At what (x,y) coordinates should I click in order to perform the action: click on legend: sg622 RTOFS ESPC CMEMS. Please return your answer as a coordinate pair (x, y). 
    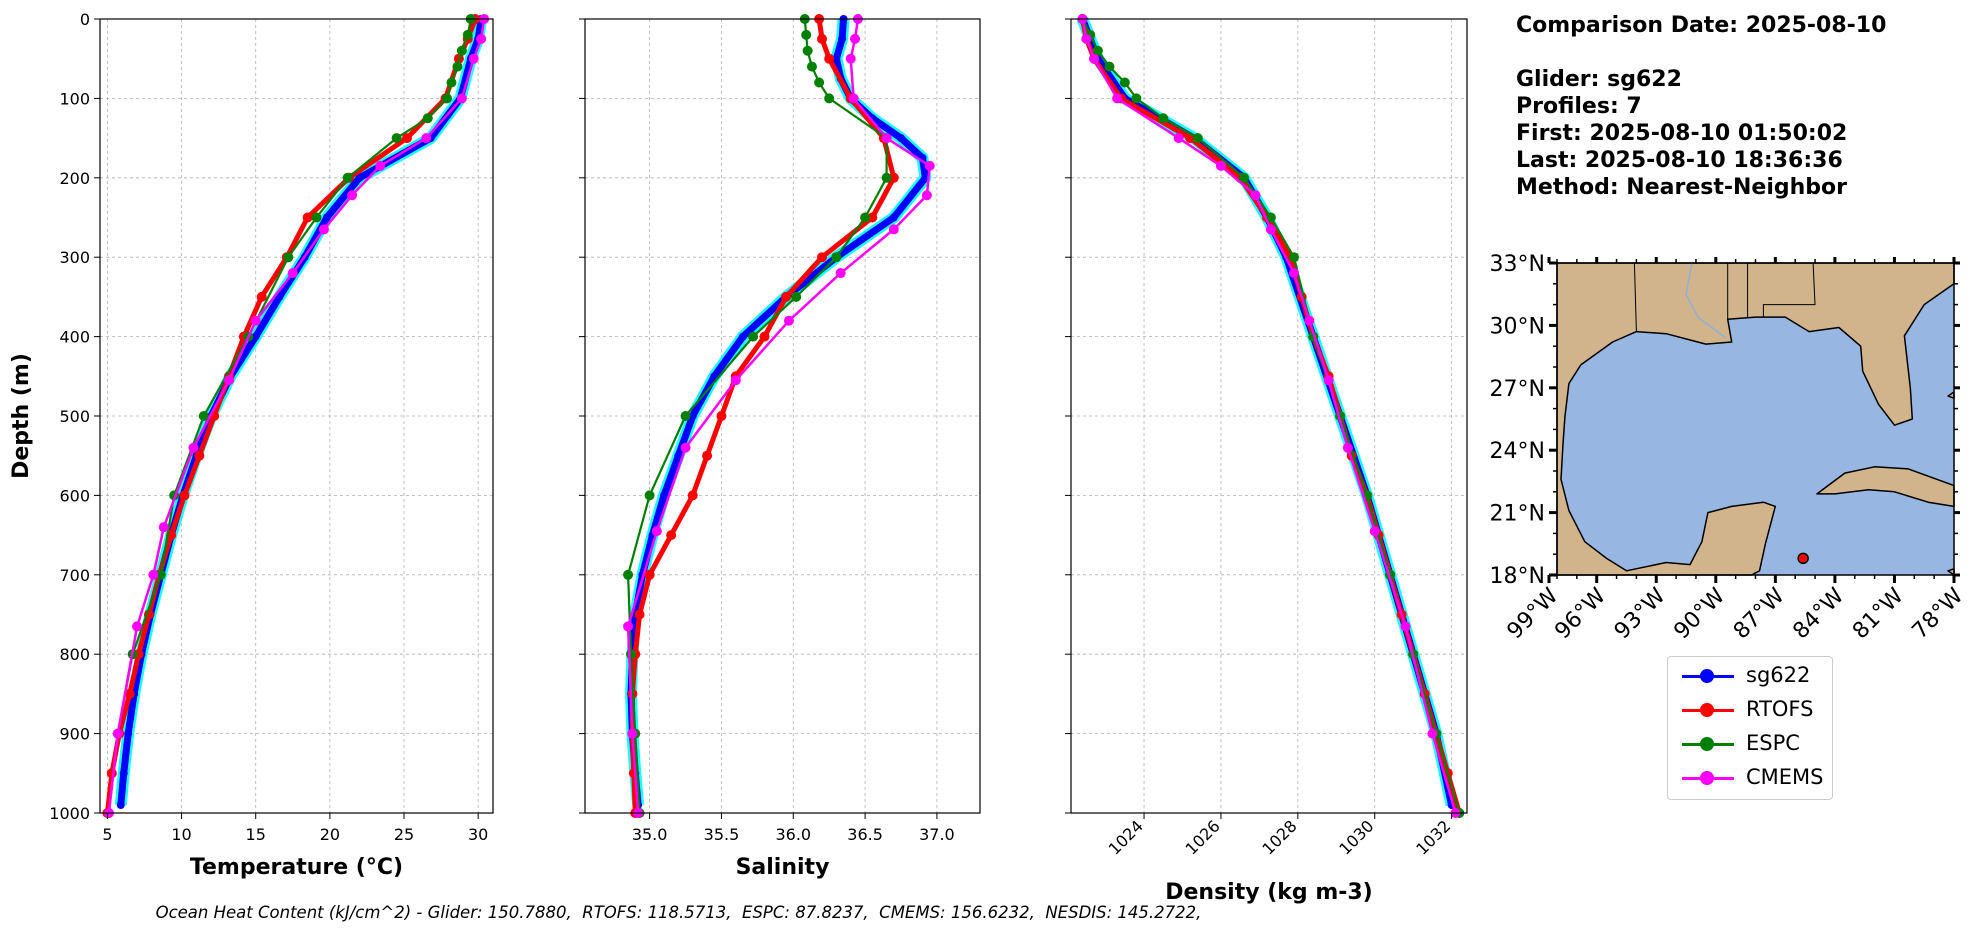
    Looking at the image, I should click on (1750, 728).